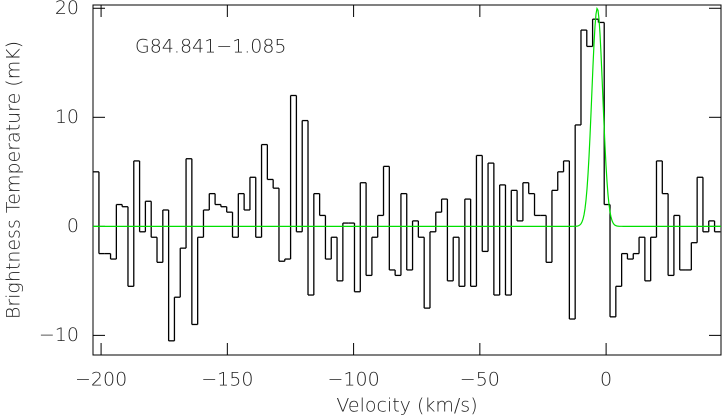  Describe the element at coordinates (14, 180) in the screenshot. I see `y-axis-label: Brightness Temperature (mK)` at that location.